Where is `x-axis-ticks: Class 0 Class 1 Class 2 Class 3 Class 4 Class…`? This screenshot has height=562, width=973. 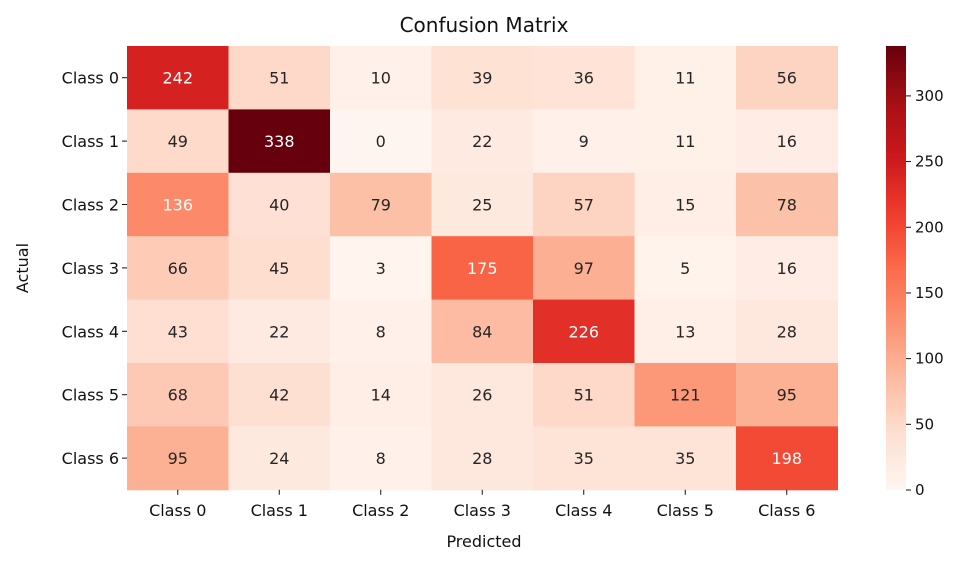 x-axis-ticks: Class 0 Class 1 Class 2 Class 3 Class 4 Class… is located at coordinates (482, 504).